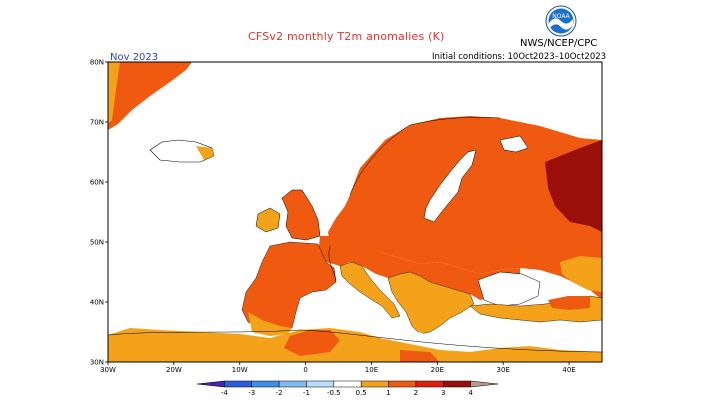 This screenshot has height=403, width=717. I want to click on colorbar-label: -2, so click(279, 393).